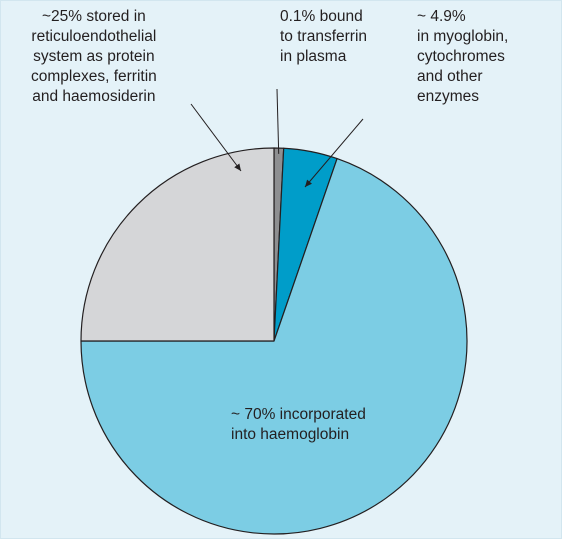 This screenshot has width=562, height=539. What do you see at coordinates (237, 167) in the screenshot?
I see `leader-arrowhead-reticuloendothelial` at bounding box center [237, 167].